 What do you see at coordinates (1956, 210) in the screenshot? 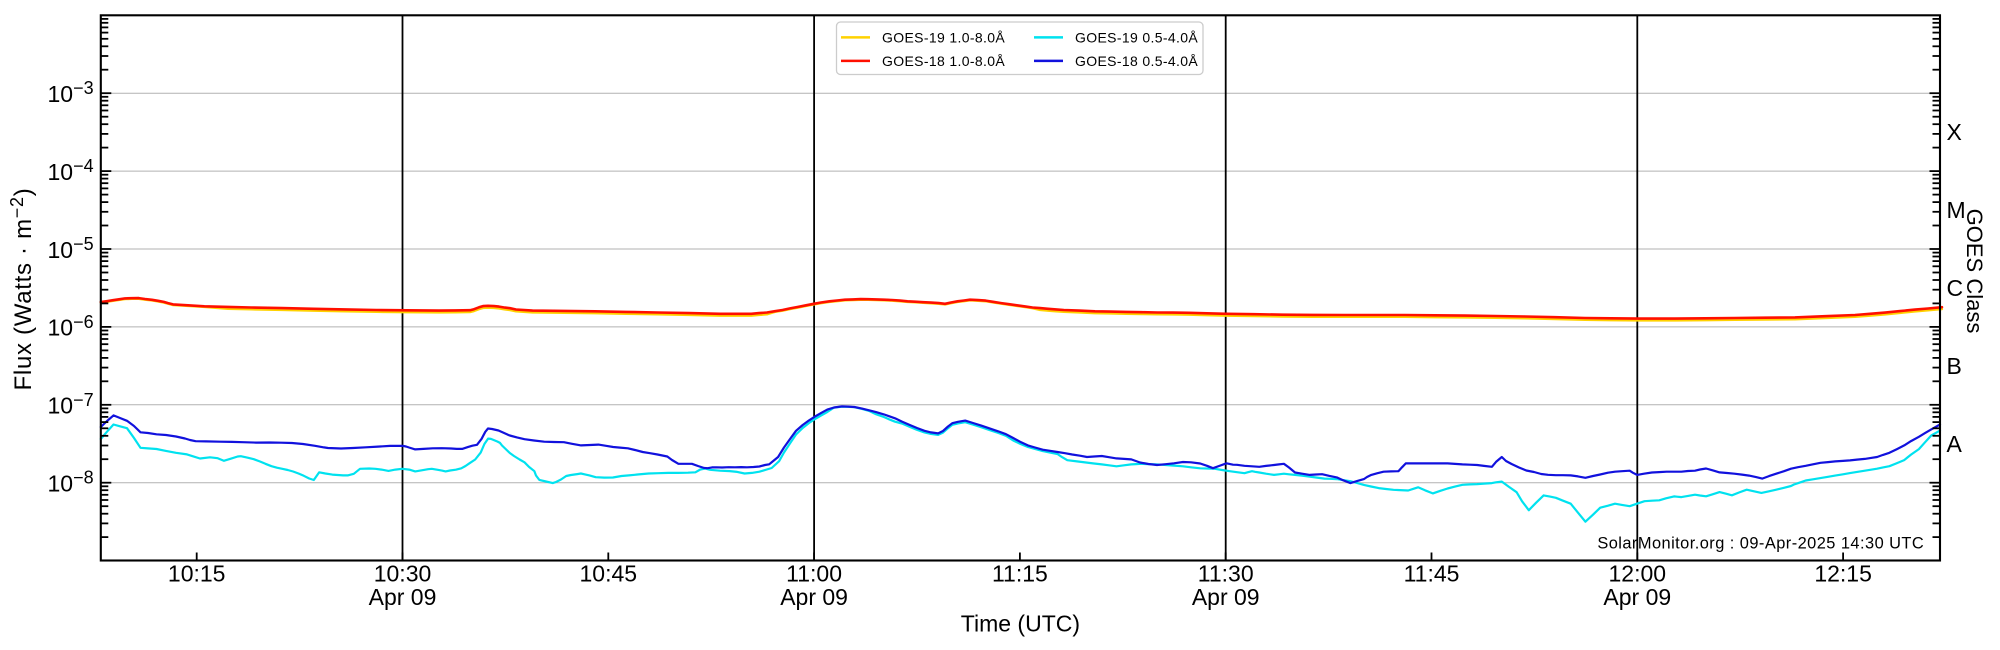
I see `svg-text: M` at bounding box center [1956, 210].